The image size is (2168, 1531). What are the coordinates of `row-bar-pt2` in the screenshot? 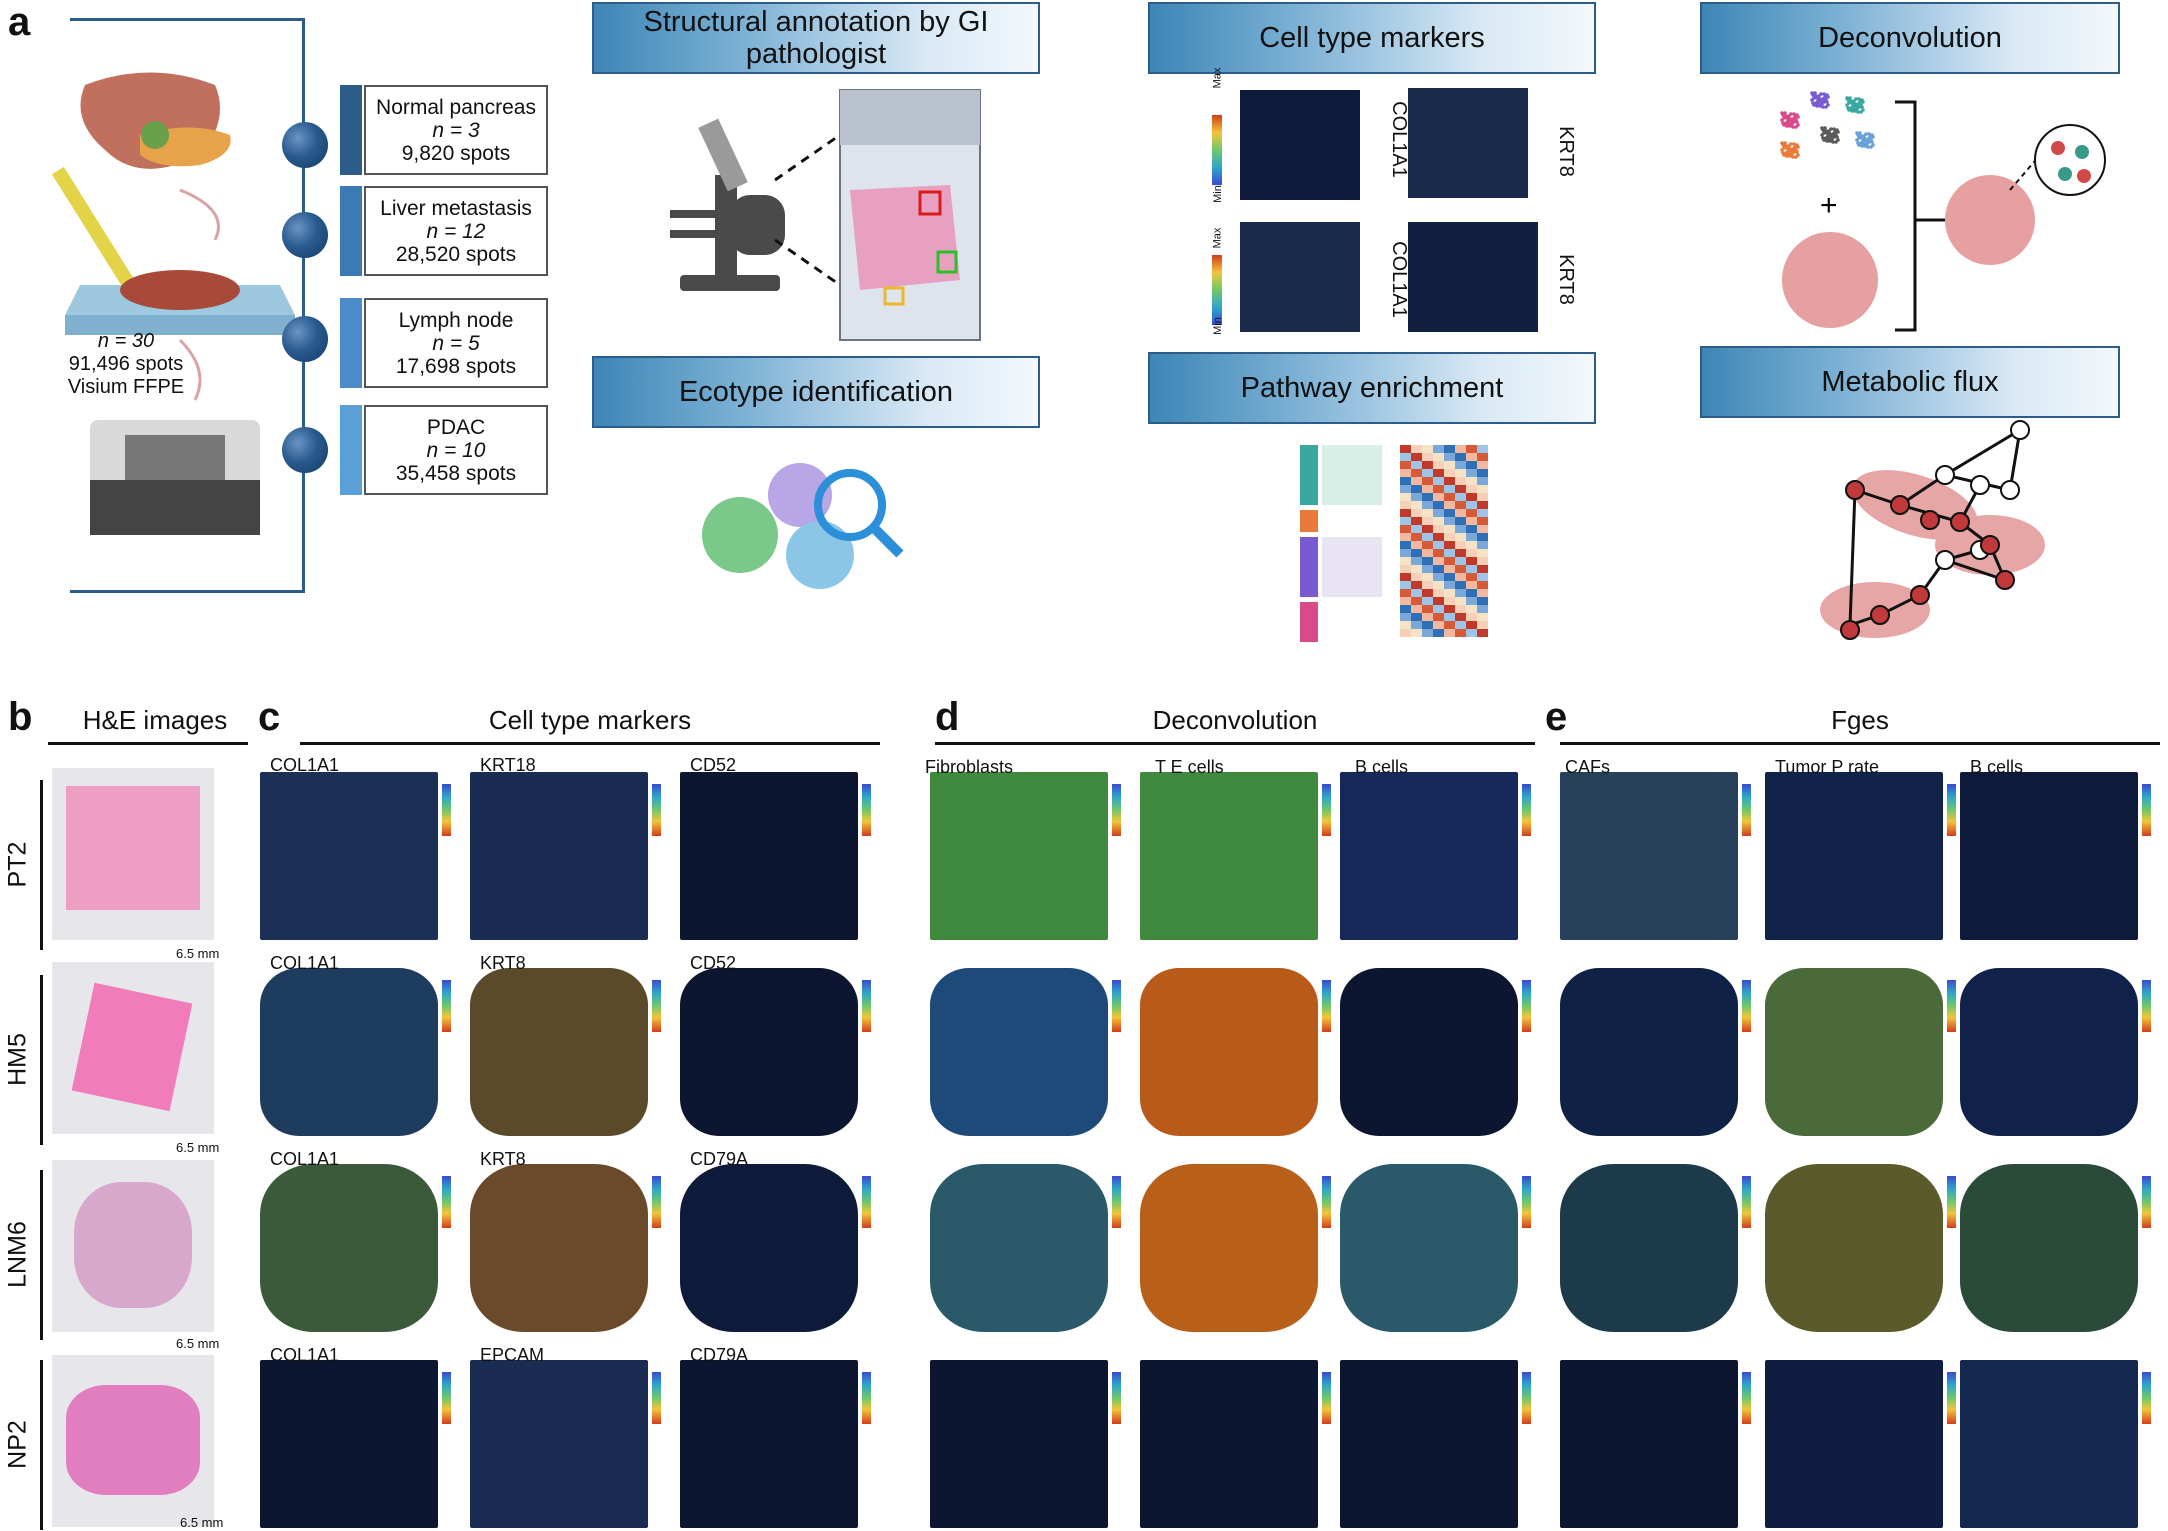 It's located at (41, 865).